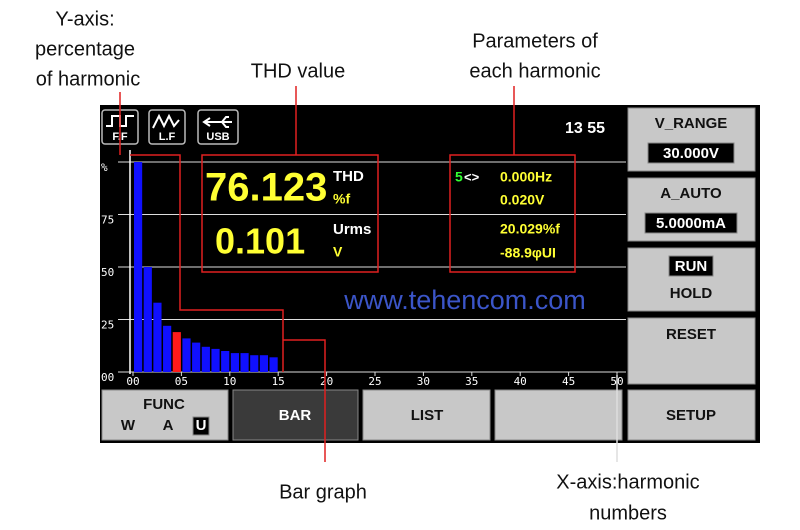  I want to click on x-tick-label: 35, so click(471, 381).